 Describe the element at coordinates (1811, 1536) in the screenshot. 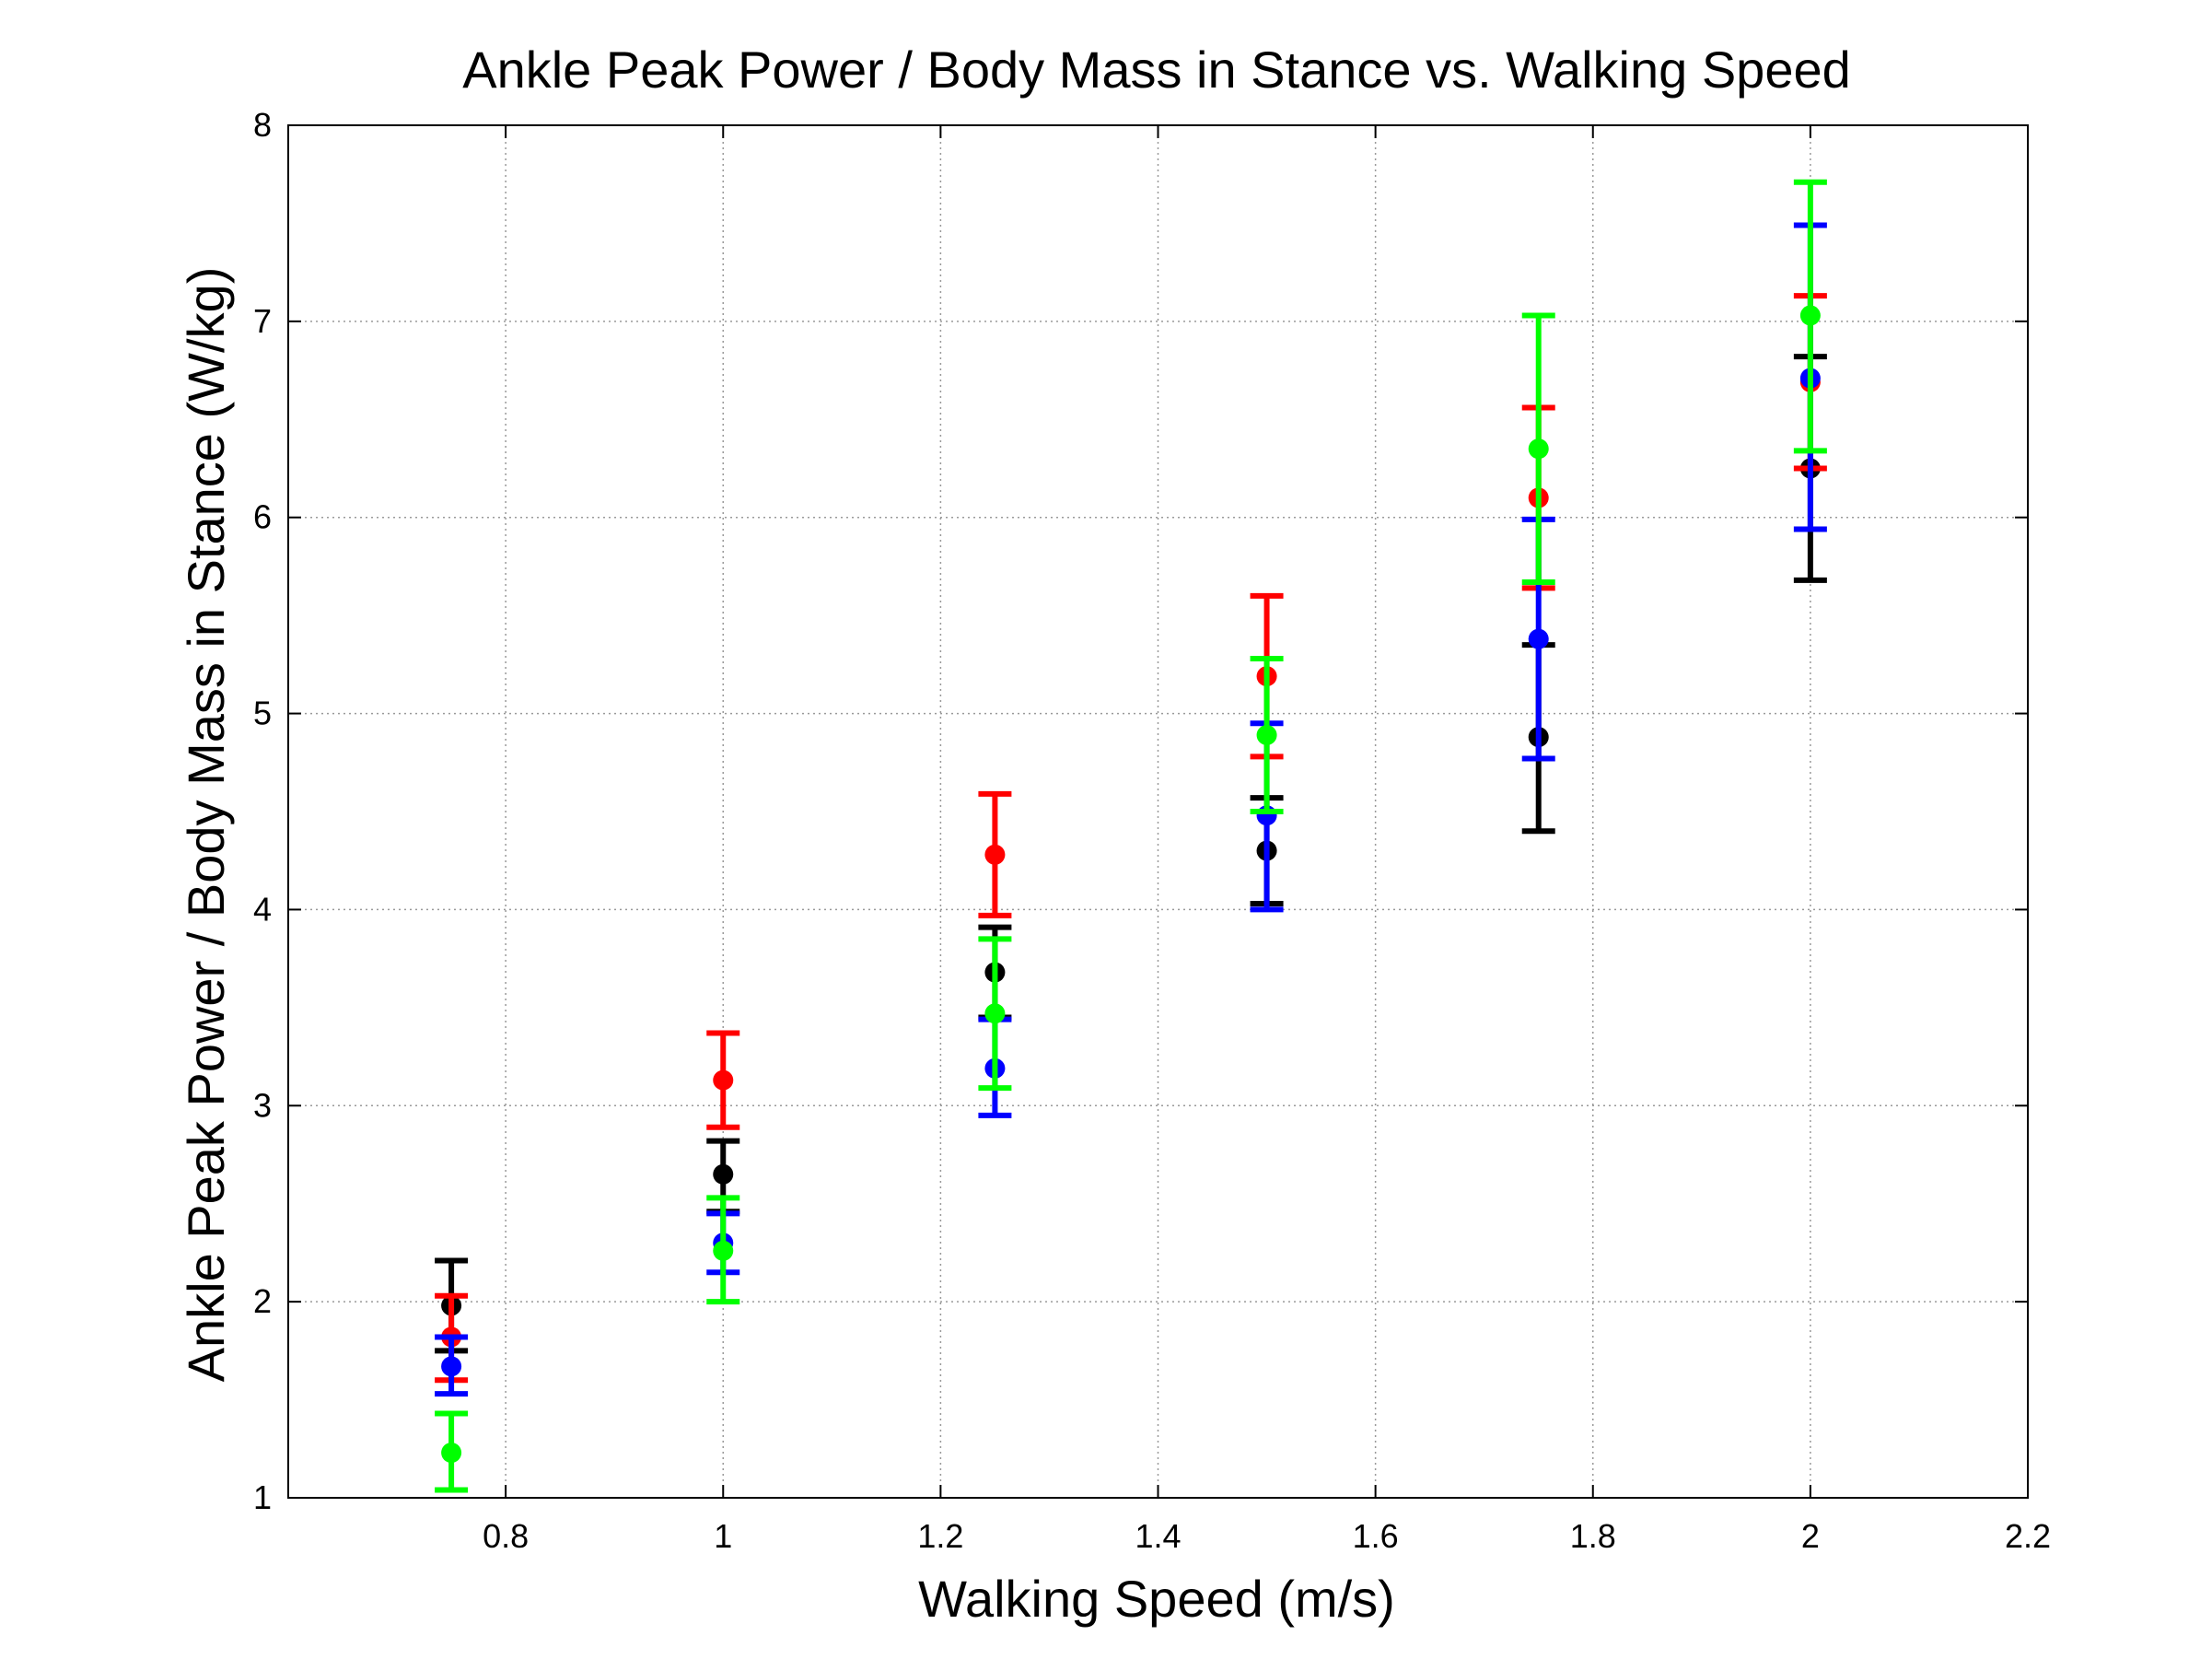

I see `x-tick-label: 2` at that location.